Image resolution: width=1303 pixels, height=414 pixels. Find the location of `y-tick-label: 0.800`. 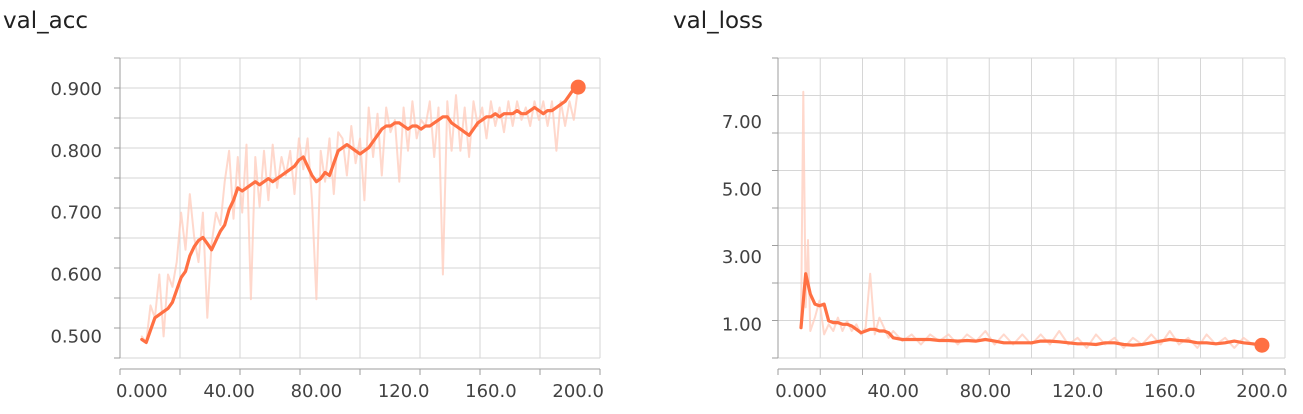

y-tick-label: 0.800 is located at coordinates (76, 151).